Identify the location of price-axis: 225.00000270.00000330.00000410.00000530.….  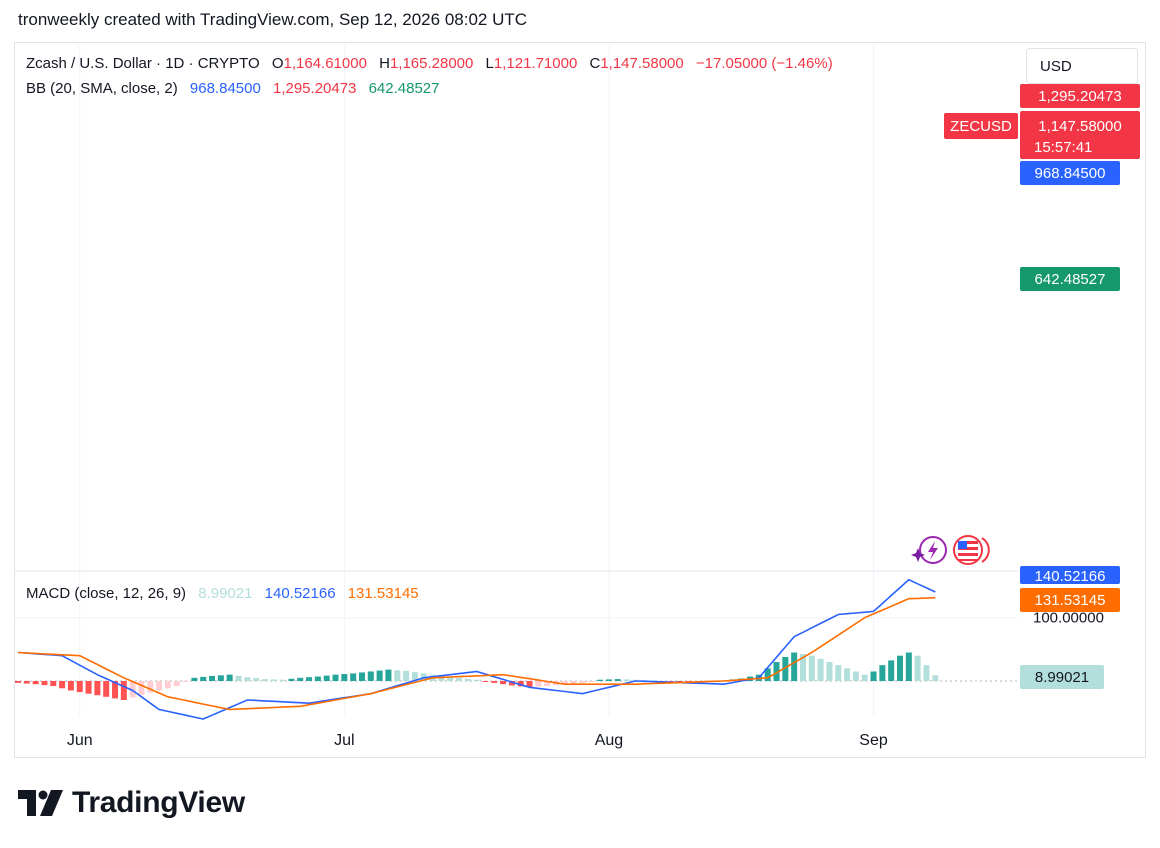
(1068, 618).